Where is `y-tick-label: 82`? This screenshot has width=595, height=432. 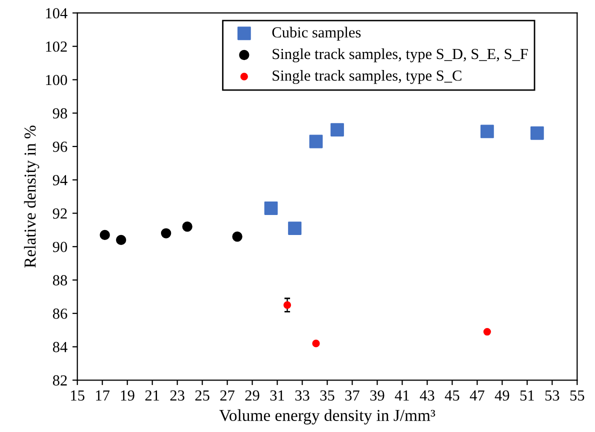
y-tick-label: 82 is located at coordinates (59, 380).